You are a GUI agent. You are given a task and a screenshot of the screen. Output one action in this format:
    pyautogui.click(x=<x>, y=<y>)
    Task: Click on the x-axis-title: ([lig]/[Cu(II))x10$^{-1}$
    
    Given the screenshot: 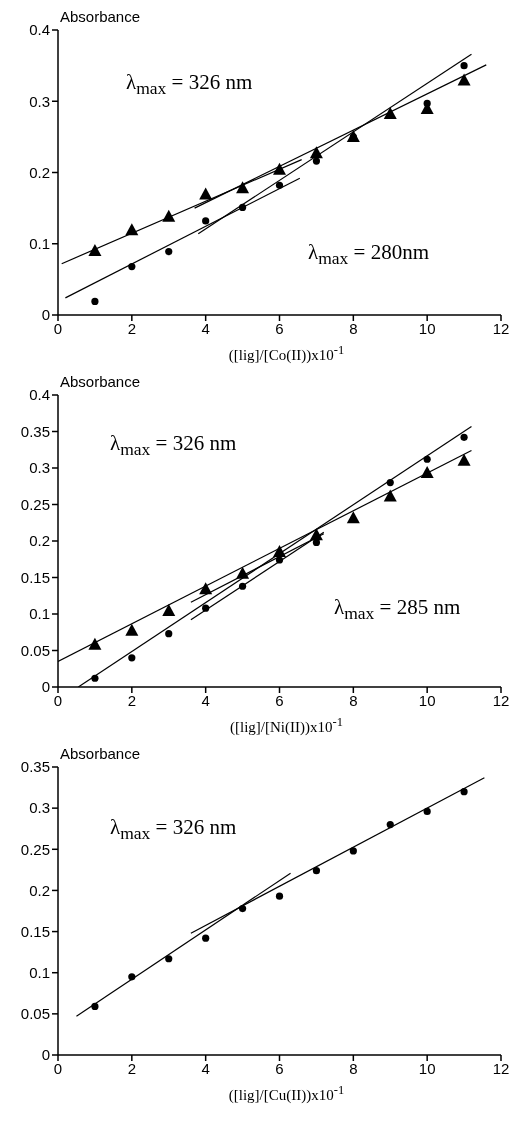 What is the action you would take?
    pyautogui.click(x=286, y=1093)
    